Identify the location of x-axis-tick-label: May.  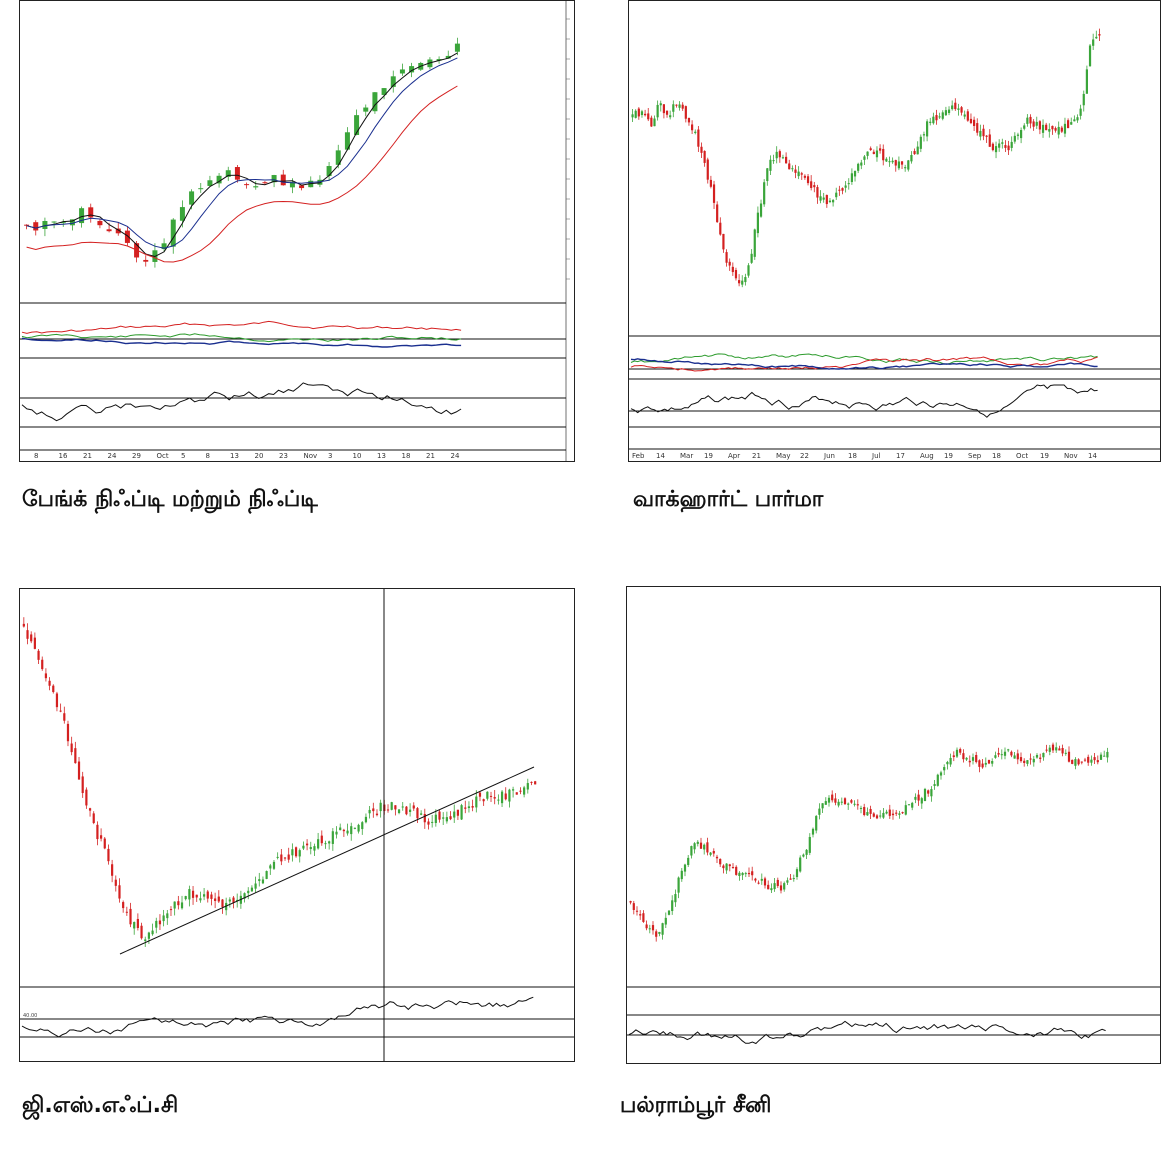
(783, 456).